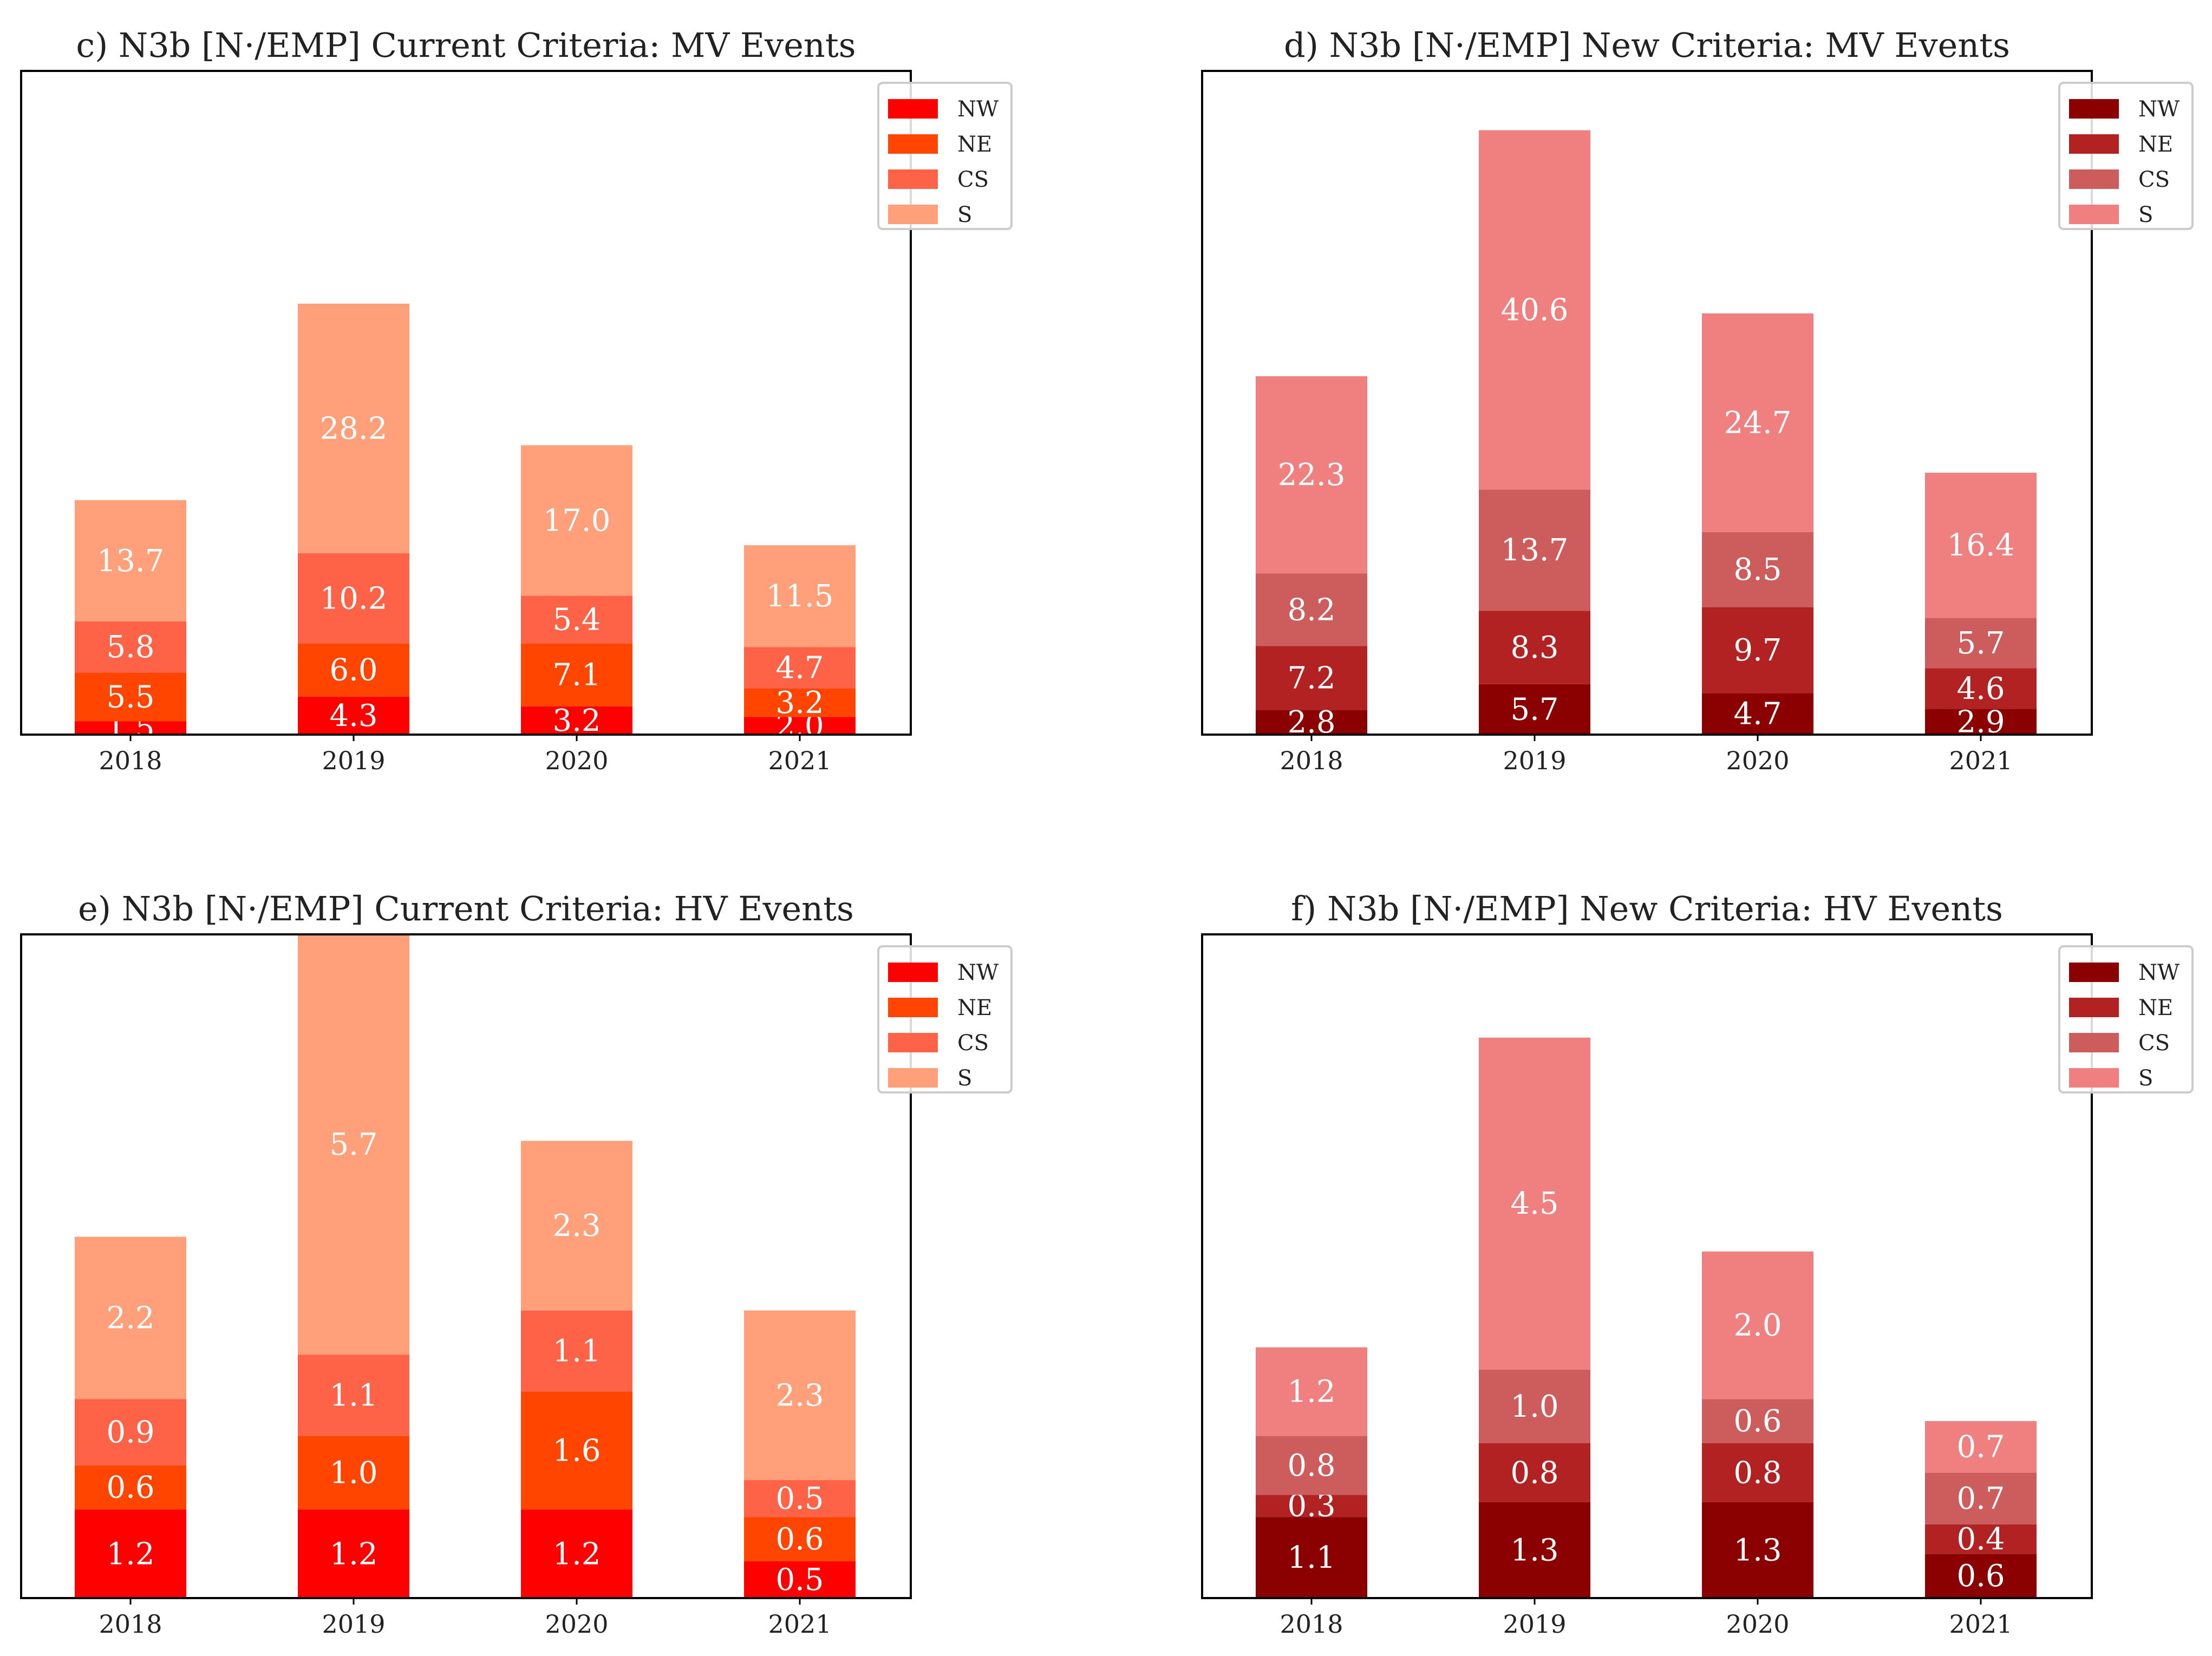 The height and width of the screenshot is (1656, 2212). Describe the element at coordinates (1758, 714) in the screenshot. I see `data-label-nw-2020: 4.7` at that location.